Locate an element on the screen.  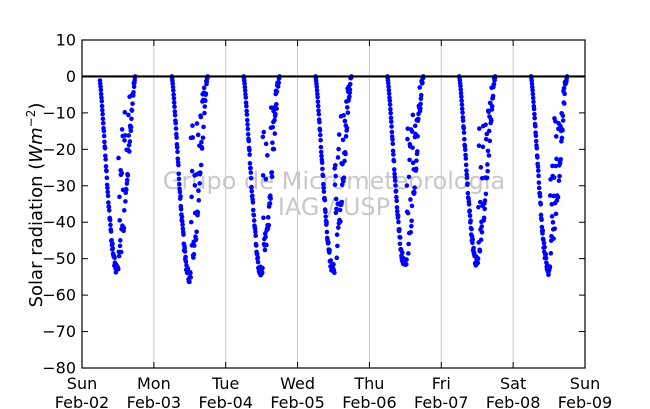
watermark-line-2: IAG / USP is located at coordinates (334, 207).